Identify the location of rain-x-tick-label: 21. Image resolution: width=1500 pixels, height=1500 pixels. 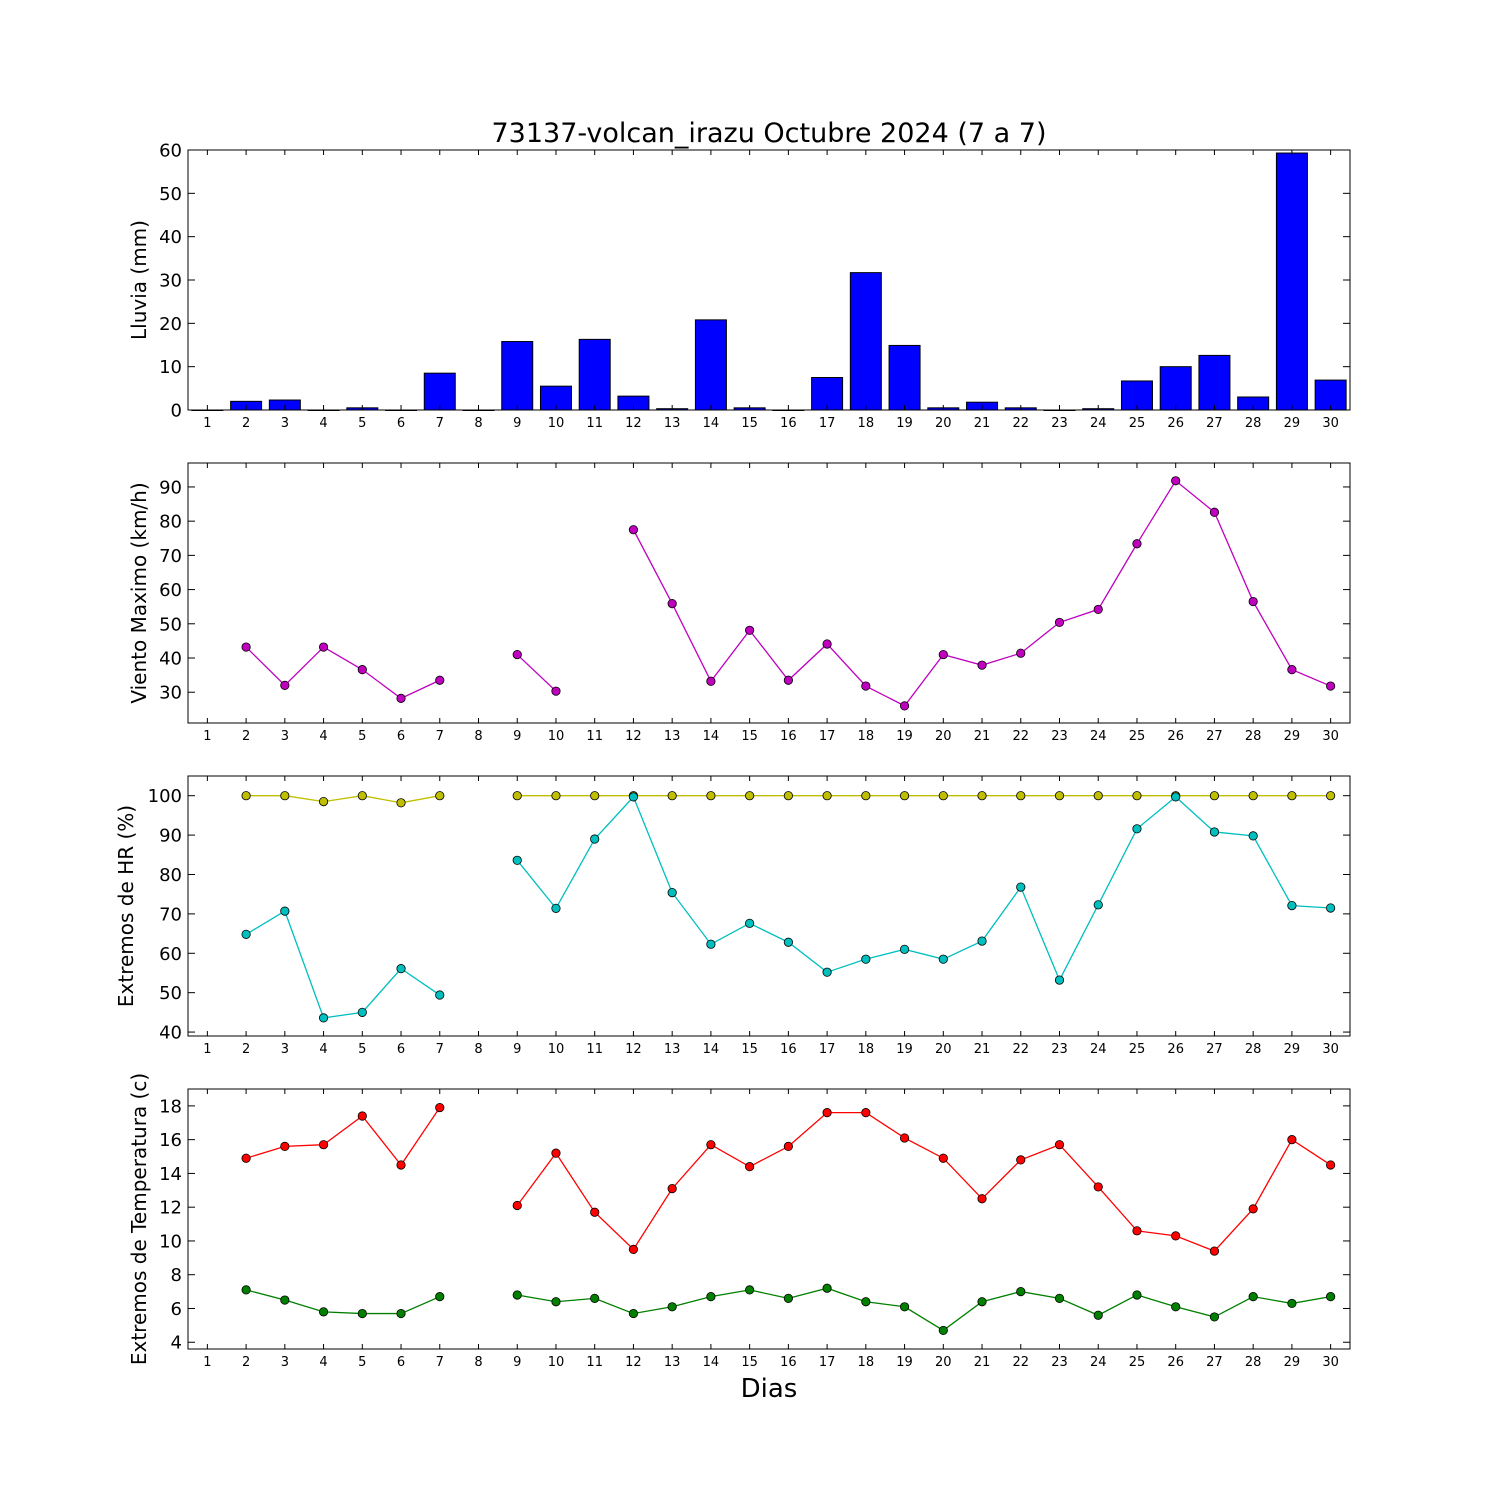
(982, 423).